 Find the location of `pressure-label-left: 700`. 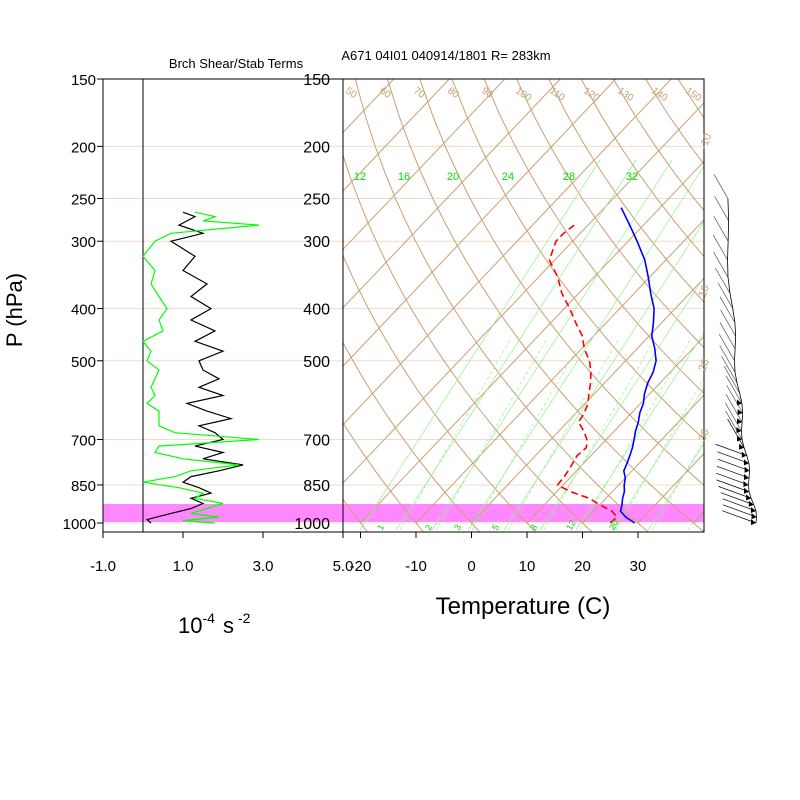

pressure-label-left: 700 is located at coordinates (83, 441).